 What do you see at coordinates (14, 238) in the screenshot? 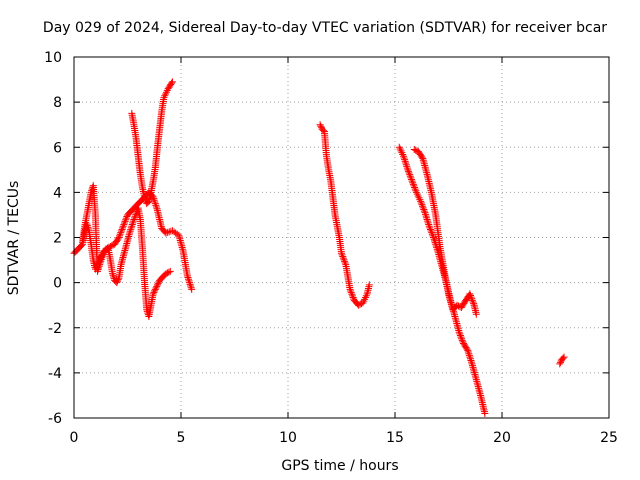
I see `y-axis-title: SDTVAR / TECUs` at bounding box center [14, 238].